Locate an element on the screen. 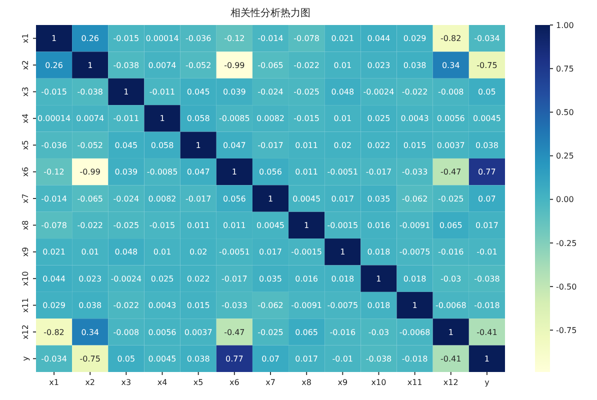 Image resolution: width=597 pixels, height=400 pixels. color-bar-label: 0.00 is located at coordinates (565, 199).